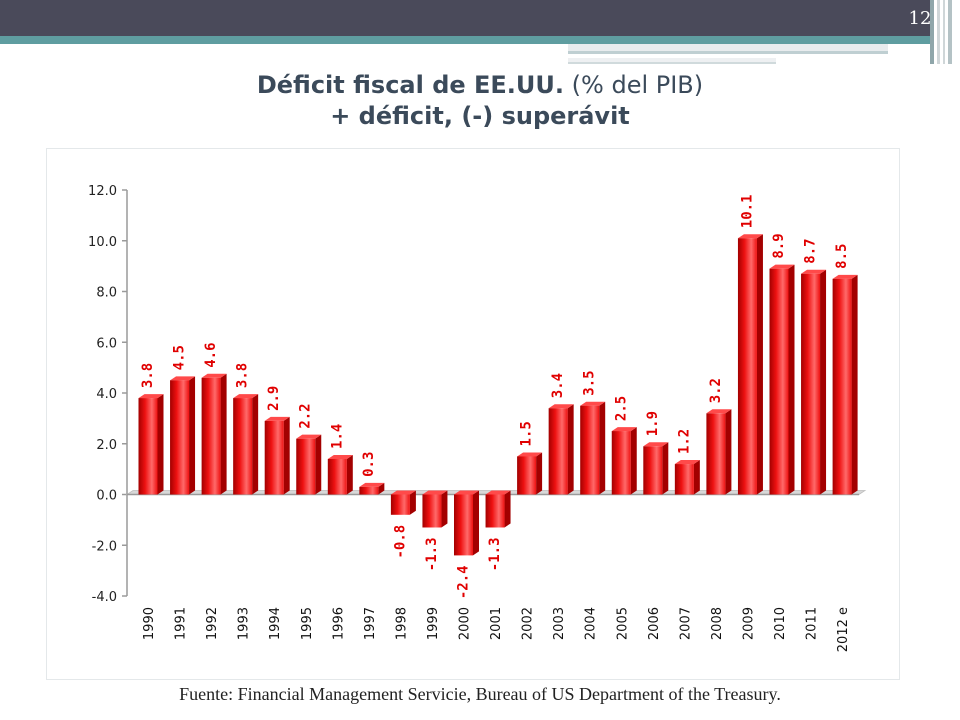 The height and width of the screenshot is (720, 960). Describe the element at coordinates (920, 18) in the screenshot. I see `page-number: 12` at that location.